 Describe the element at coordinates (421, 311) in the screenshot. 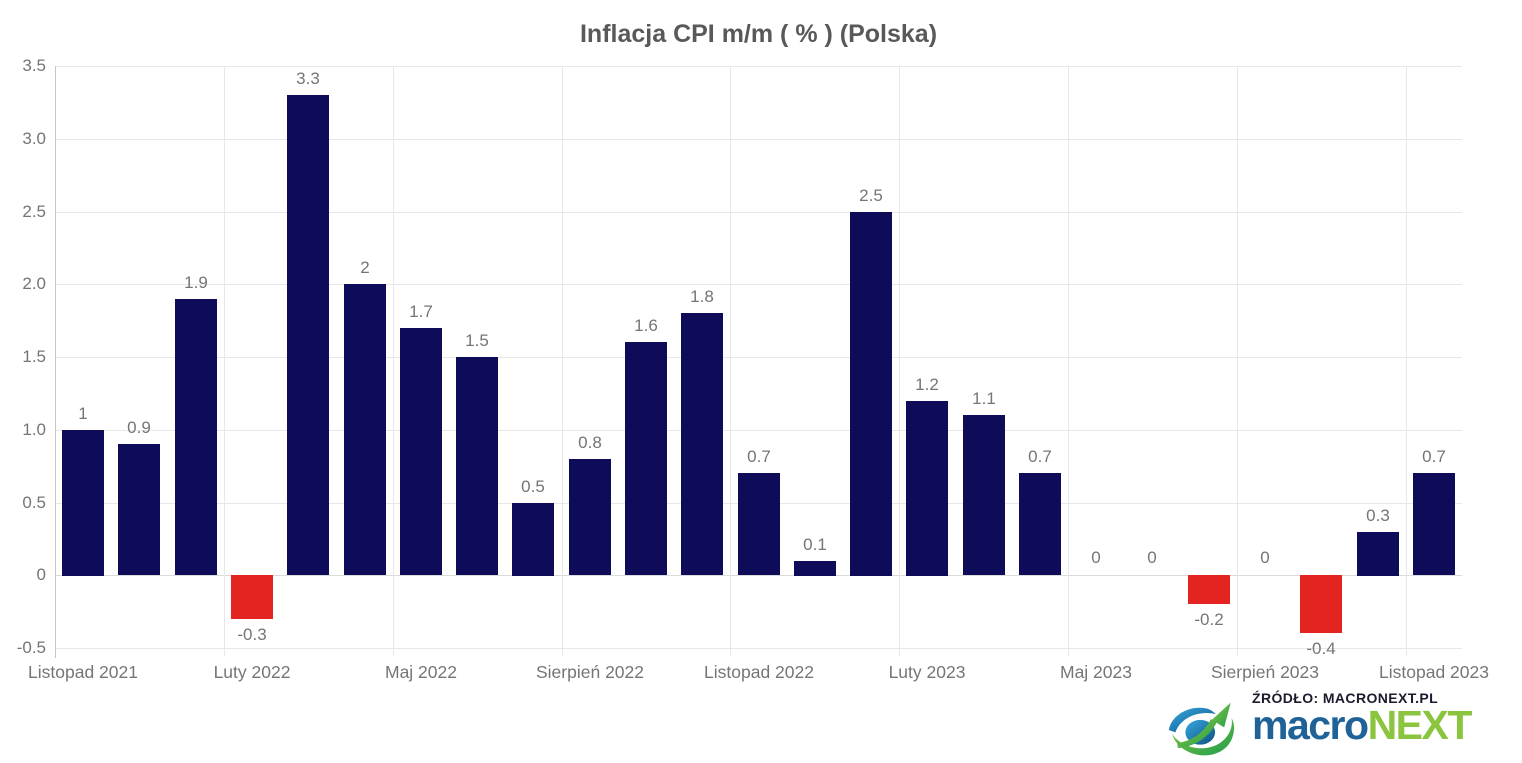

I see `bar-value-label: 1.7` at that location.